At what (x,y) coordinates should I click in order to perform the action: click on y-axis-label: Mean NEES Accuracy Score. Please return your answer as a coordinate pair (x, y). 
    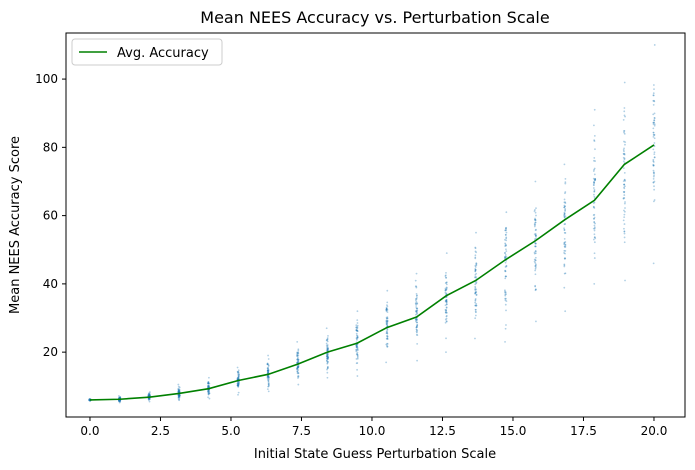
    Looking at the image, I should click on (15, 225).